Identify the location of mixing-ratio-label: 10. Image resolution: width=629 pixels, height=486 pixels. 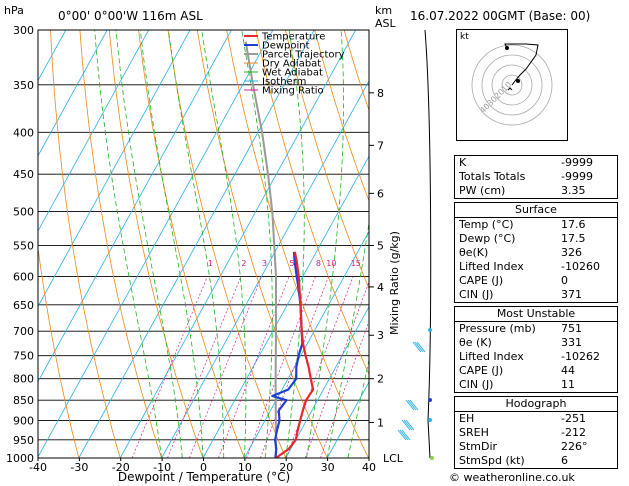
(331, 263).